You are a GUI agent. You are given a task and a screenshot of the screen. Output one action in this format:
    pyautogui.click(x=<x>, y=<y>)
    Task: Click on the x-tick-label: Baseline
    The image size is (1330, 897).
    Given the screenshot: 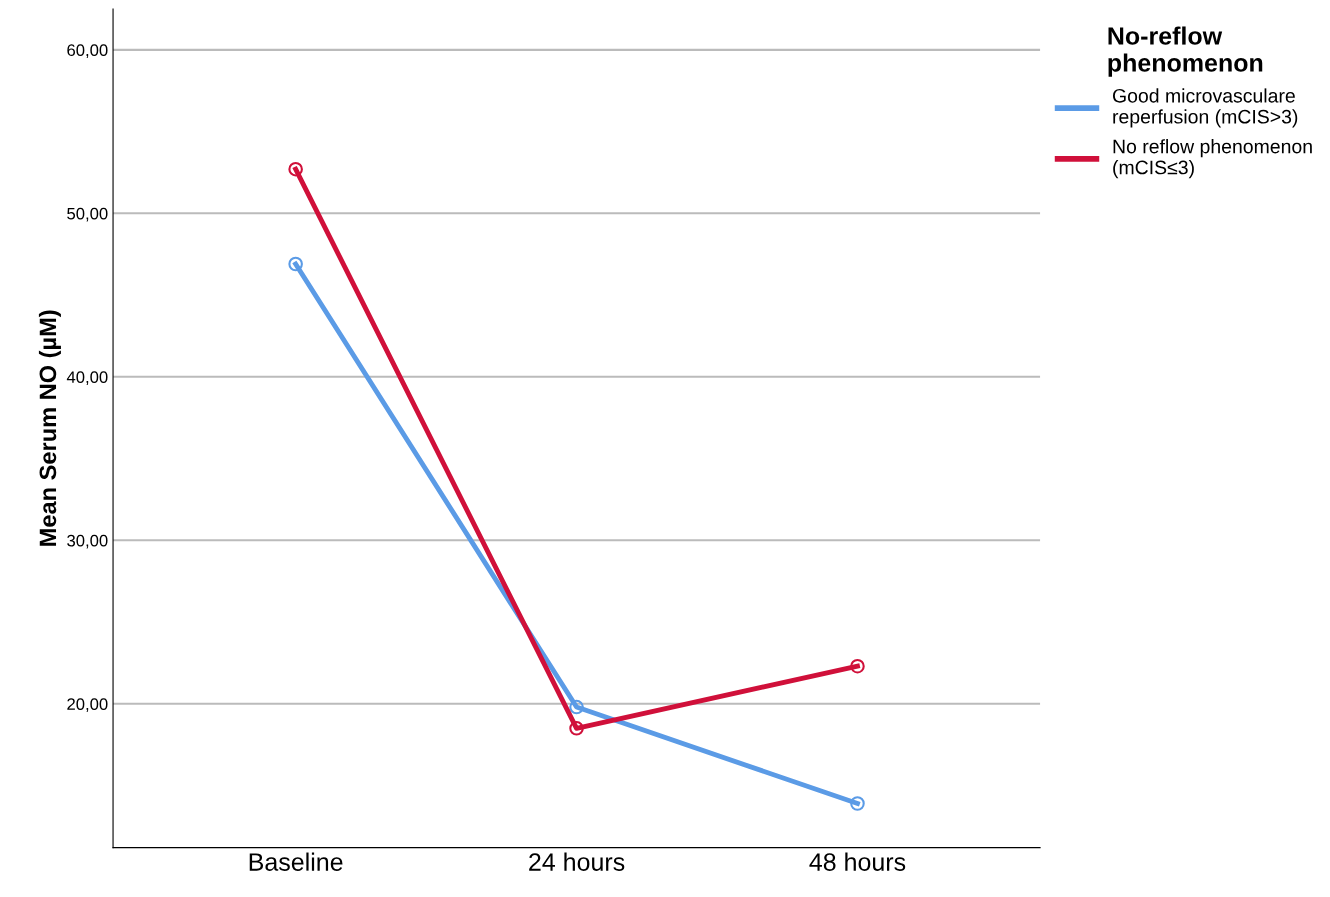 What is the action you would take?
    pyautogui.click(x=296, y=861)
    